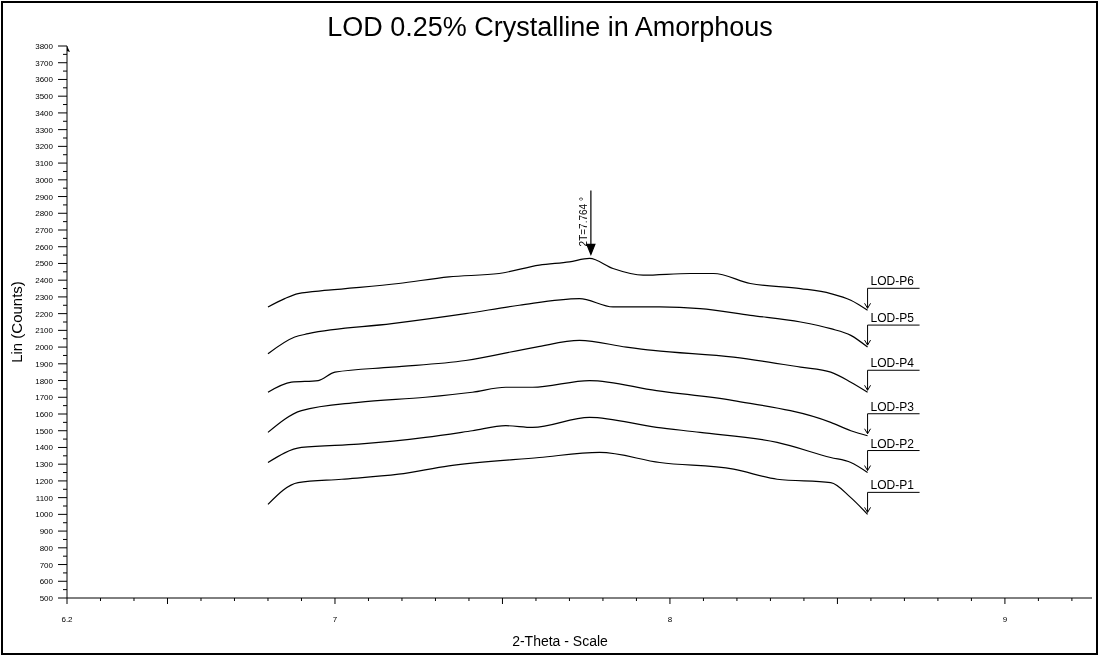 The width and height of the screenshot is (1100, 655). What do you see at coordinates (44, 247) in the screenshot?
I see `y-tick-label: 2600` at bounding box center [44, 247].